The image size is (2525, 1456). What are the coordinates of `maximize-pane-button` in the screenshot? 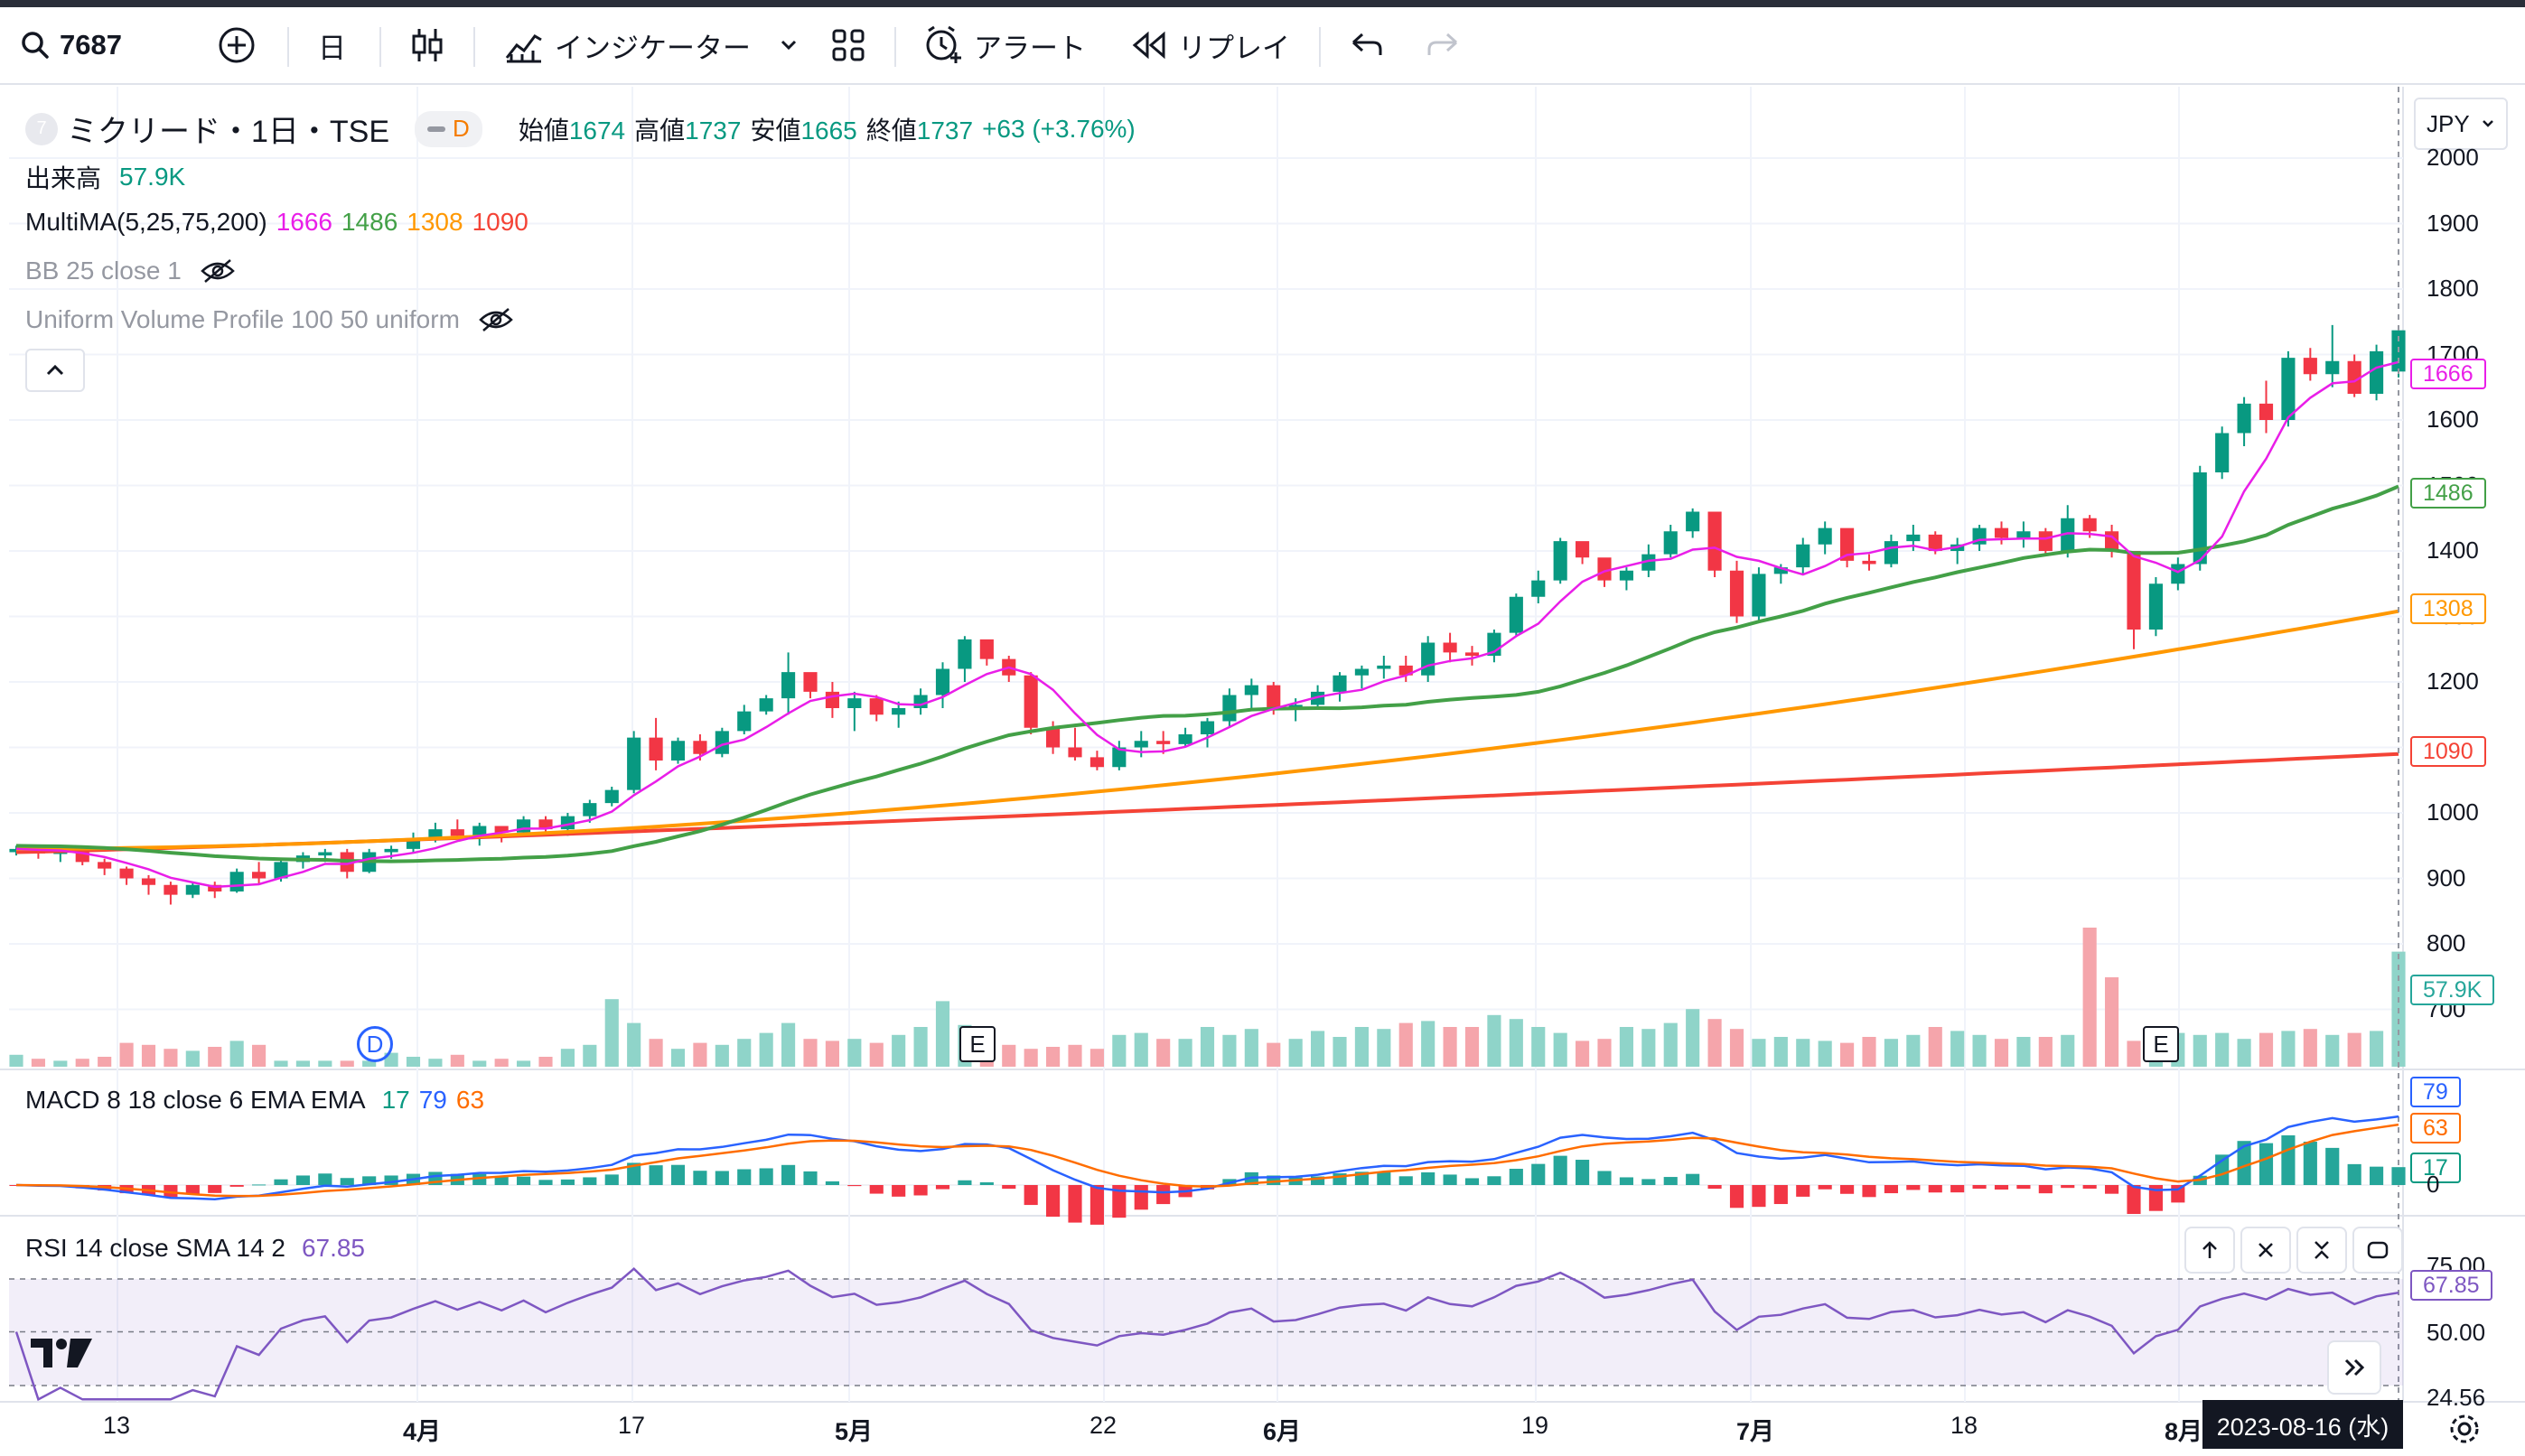 It's located at (2378, 1250).